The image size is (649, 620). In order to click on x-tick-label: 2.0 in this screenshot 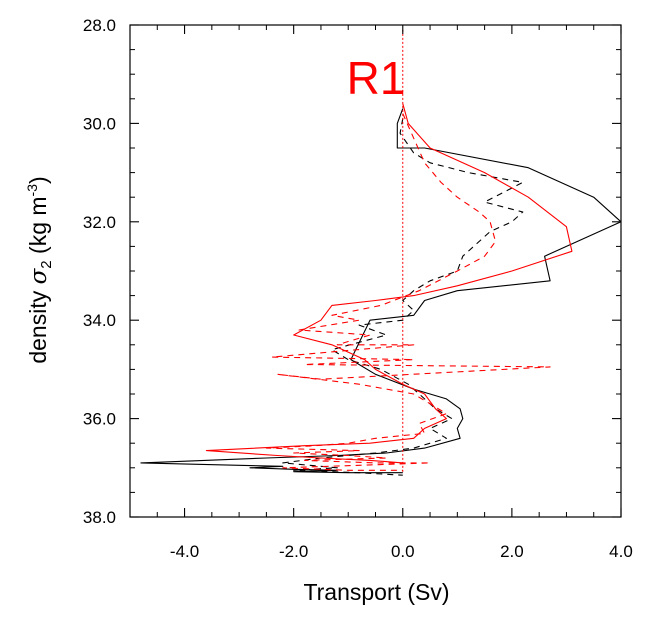, I will do `click(512, 551)`.